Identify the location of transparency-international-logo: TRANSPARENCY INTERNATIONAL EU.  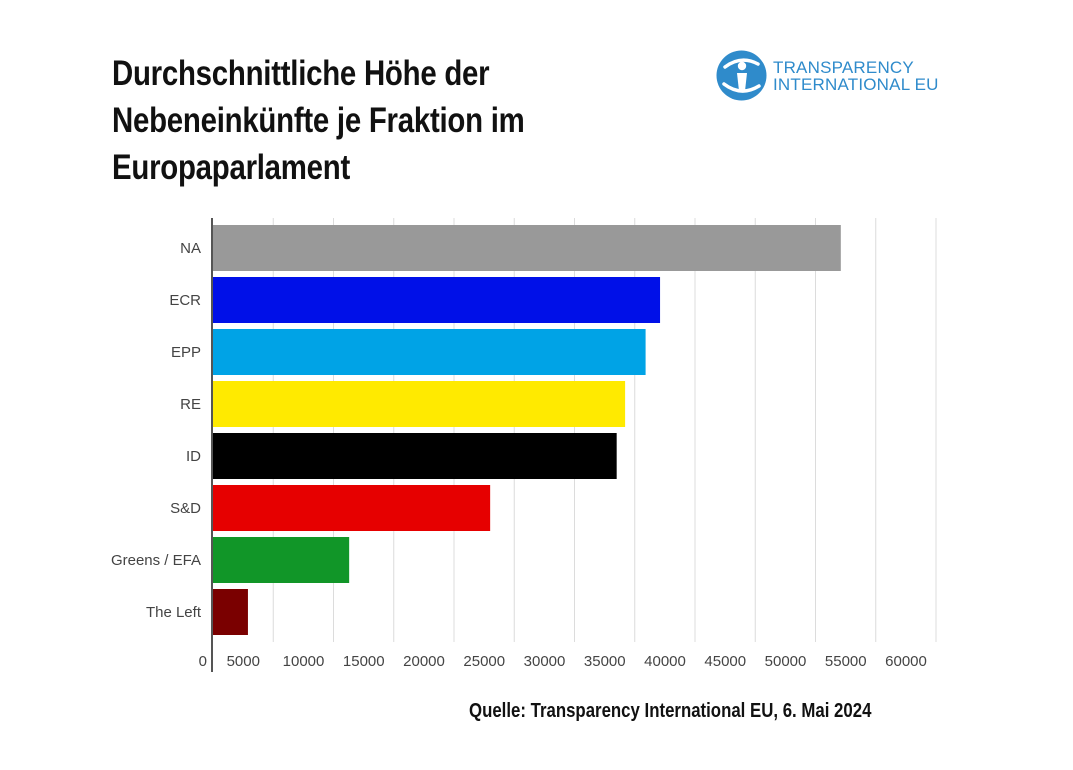
(827, 75).